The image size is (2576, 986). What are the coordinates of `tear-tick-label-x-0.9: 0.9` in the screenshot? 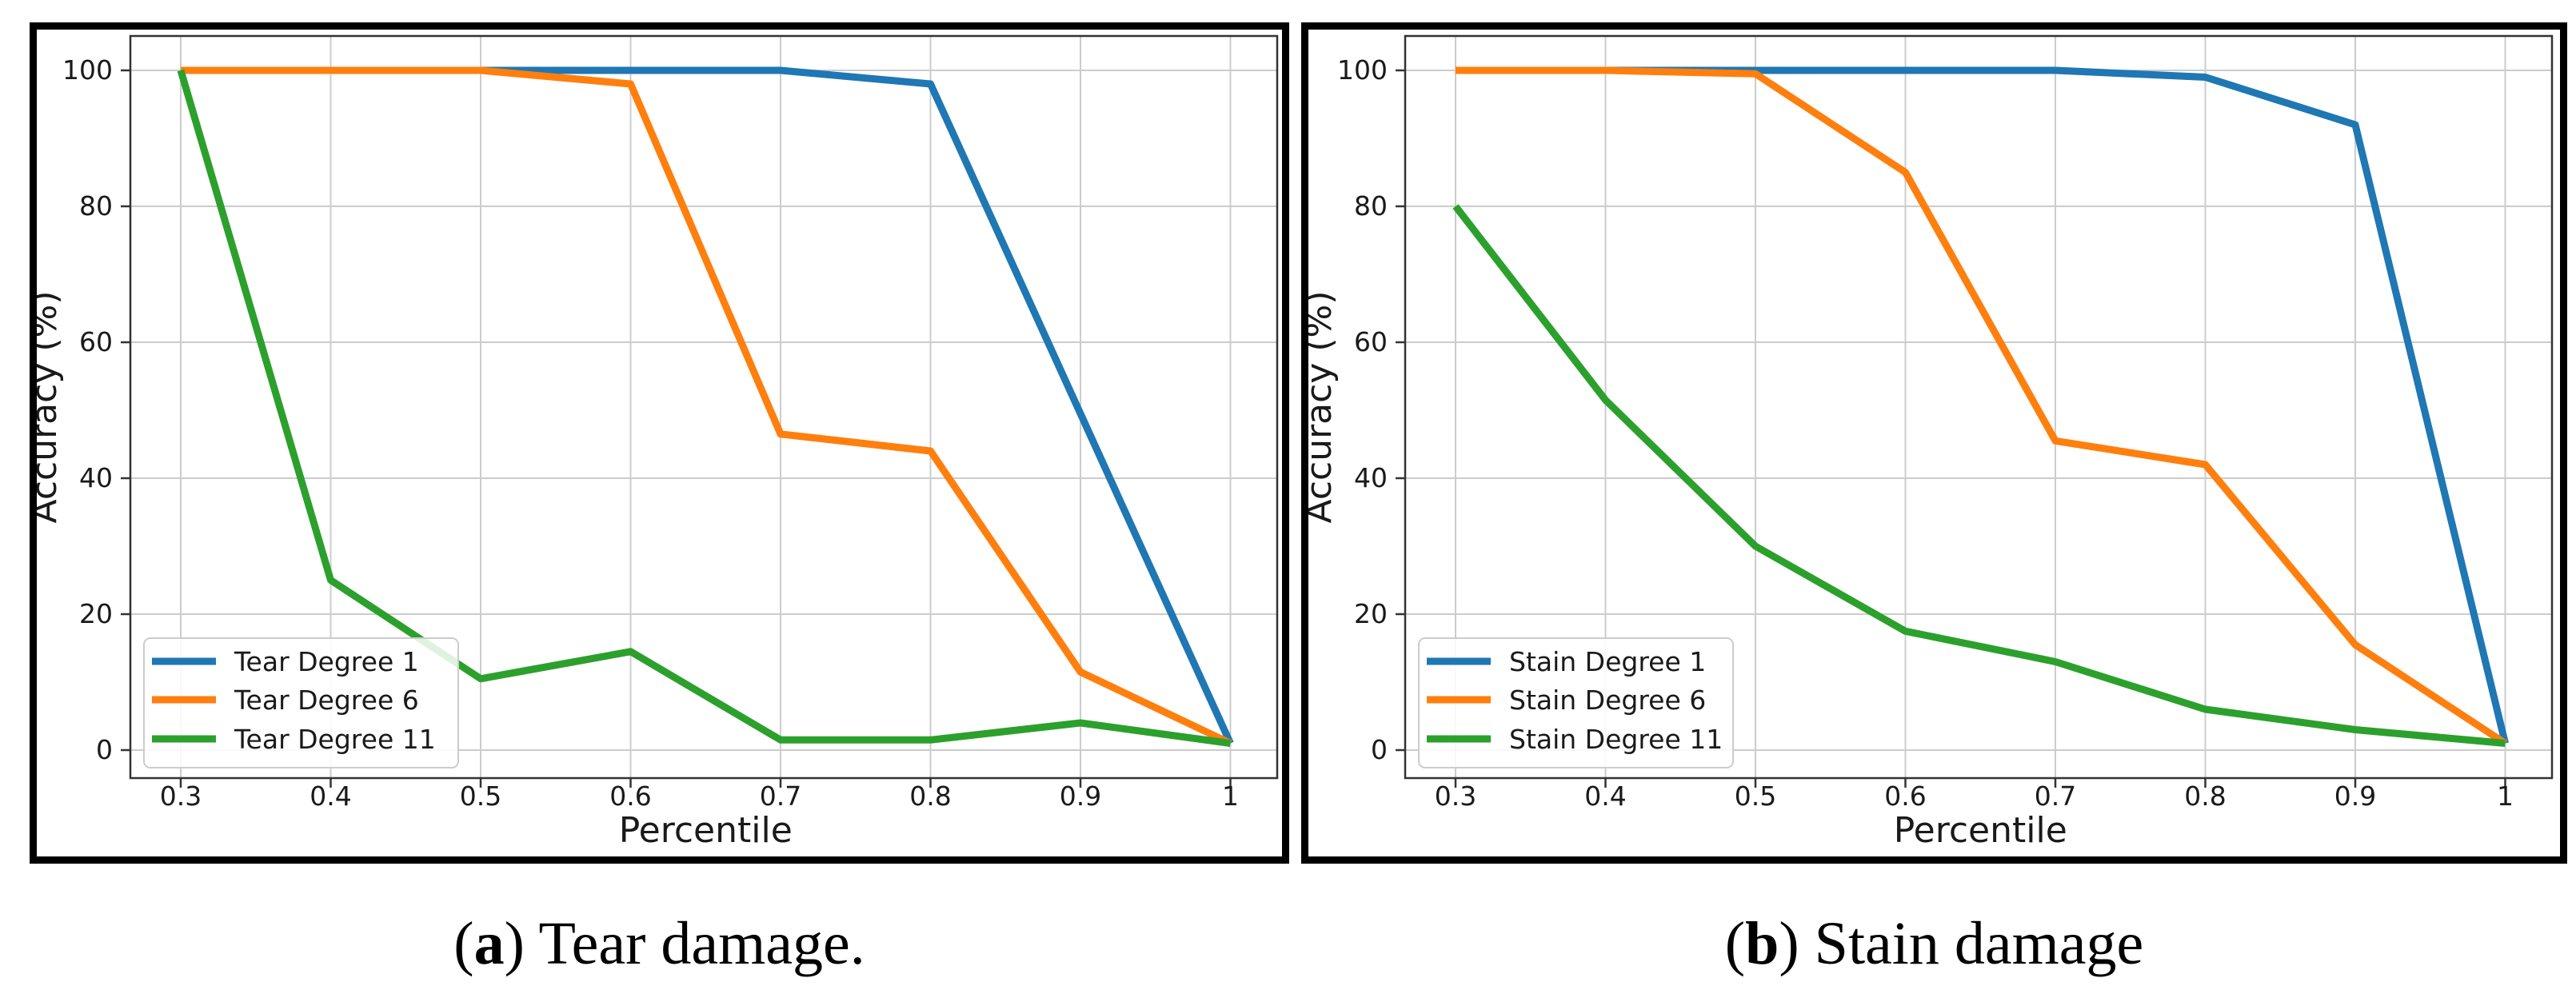 It's located at (1080, 796).